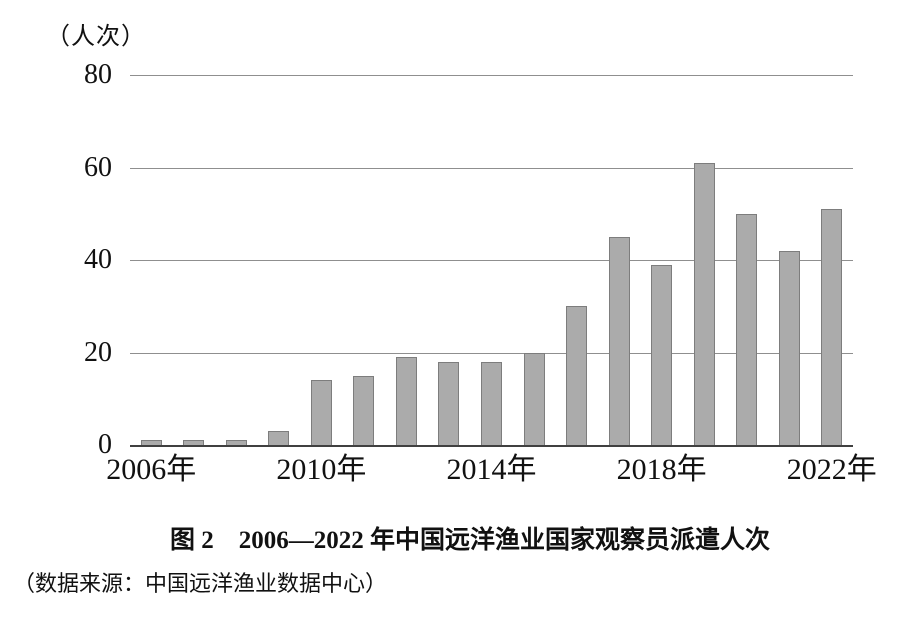 The height and width of the screenshot is (623, 900). I want to click on bar-slot-2012年, so click(406, 260).